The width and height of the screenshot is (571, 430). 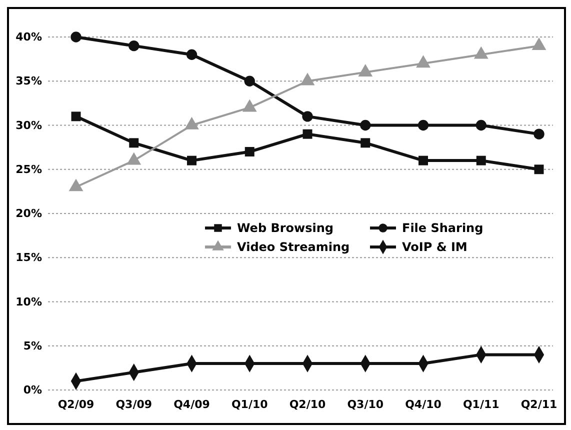 I want to click on y-tick-label: 5%, so click(x=32, y=345).